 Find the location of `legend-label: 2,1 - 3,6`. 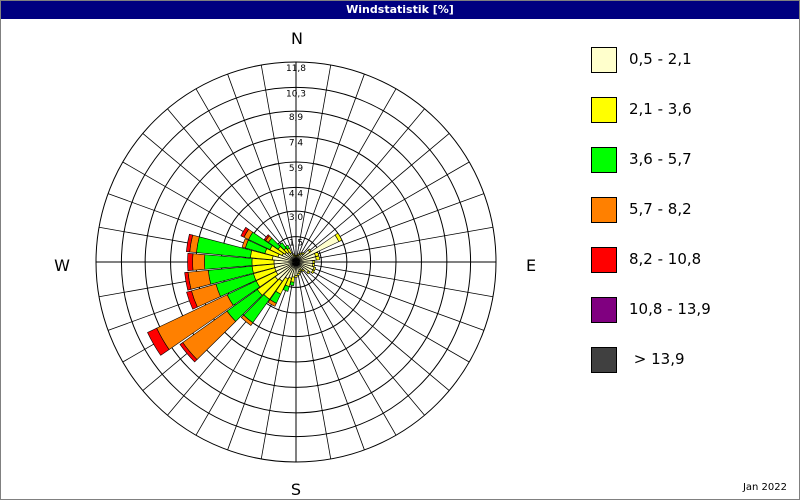

legend-label: 2,1 - 3,6 is located at coordinates (660, 109).